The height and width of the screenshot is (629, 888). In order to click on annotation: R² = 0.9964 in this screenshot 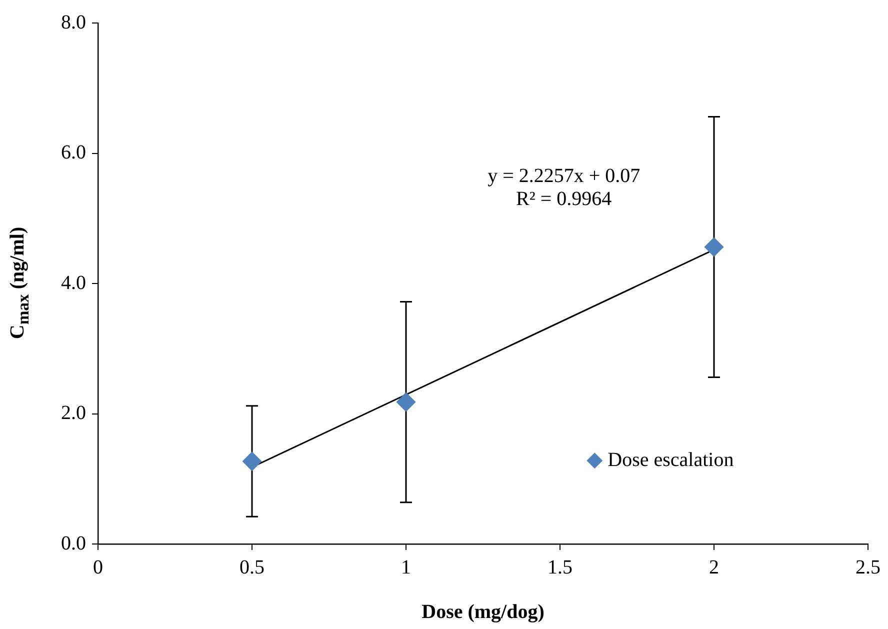, I will do `click(564, 199)`.